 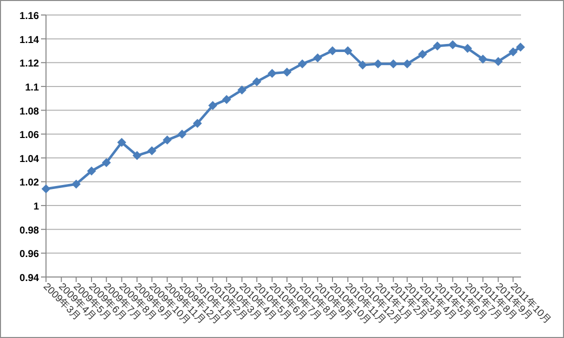 What do you see at coordinates (30, 254) in the screenshot?
I see `y-tick-label: 0.96` at bounding box center [30, 254].